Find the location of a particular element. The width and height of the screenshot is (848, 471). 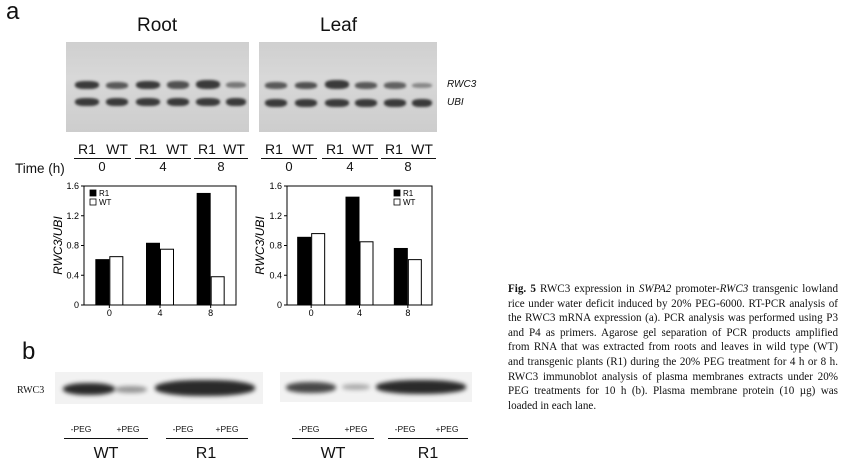

gel-leaf is located at coordinates (348, 87).